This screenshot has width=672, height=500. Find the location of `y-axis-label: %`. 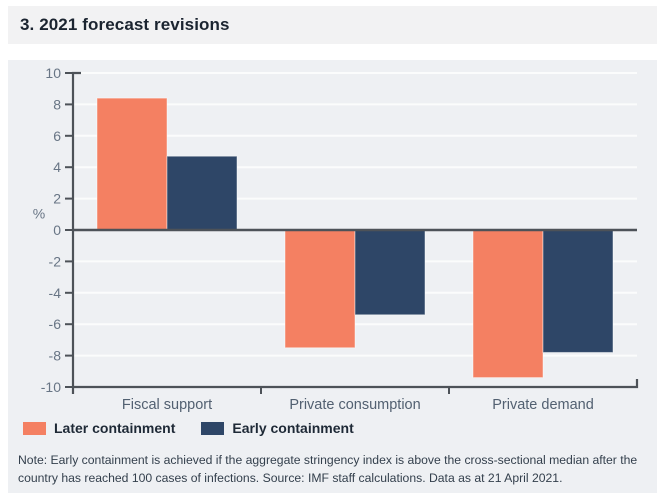

y-axis-label: % is located at coordinates (39, 213).